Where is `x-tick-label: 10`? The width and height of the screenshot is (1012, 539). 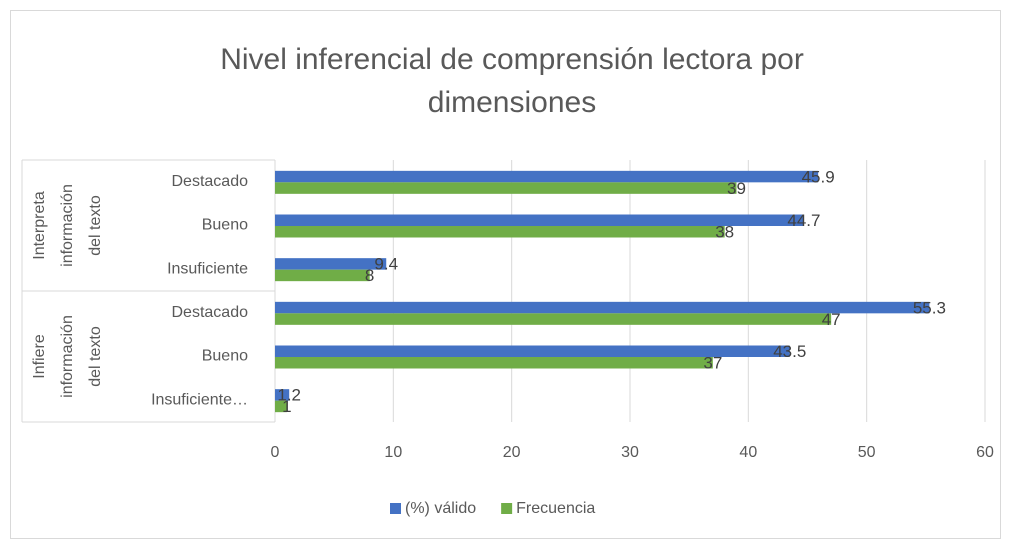
x-tick-label: 10 is located at coordinates (393, 452).